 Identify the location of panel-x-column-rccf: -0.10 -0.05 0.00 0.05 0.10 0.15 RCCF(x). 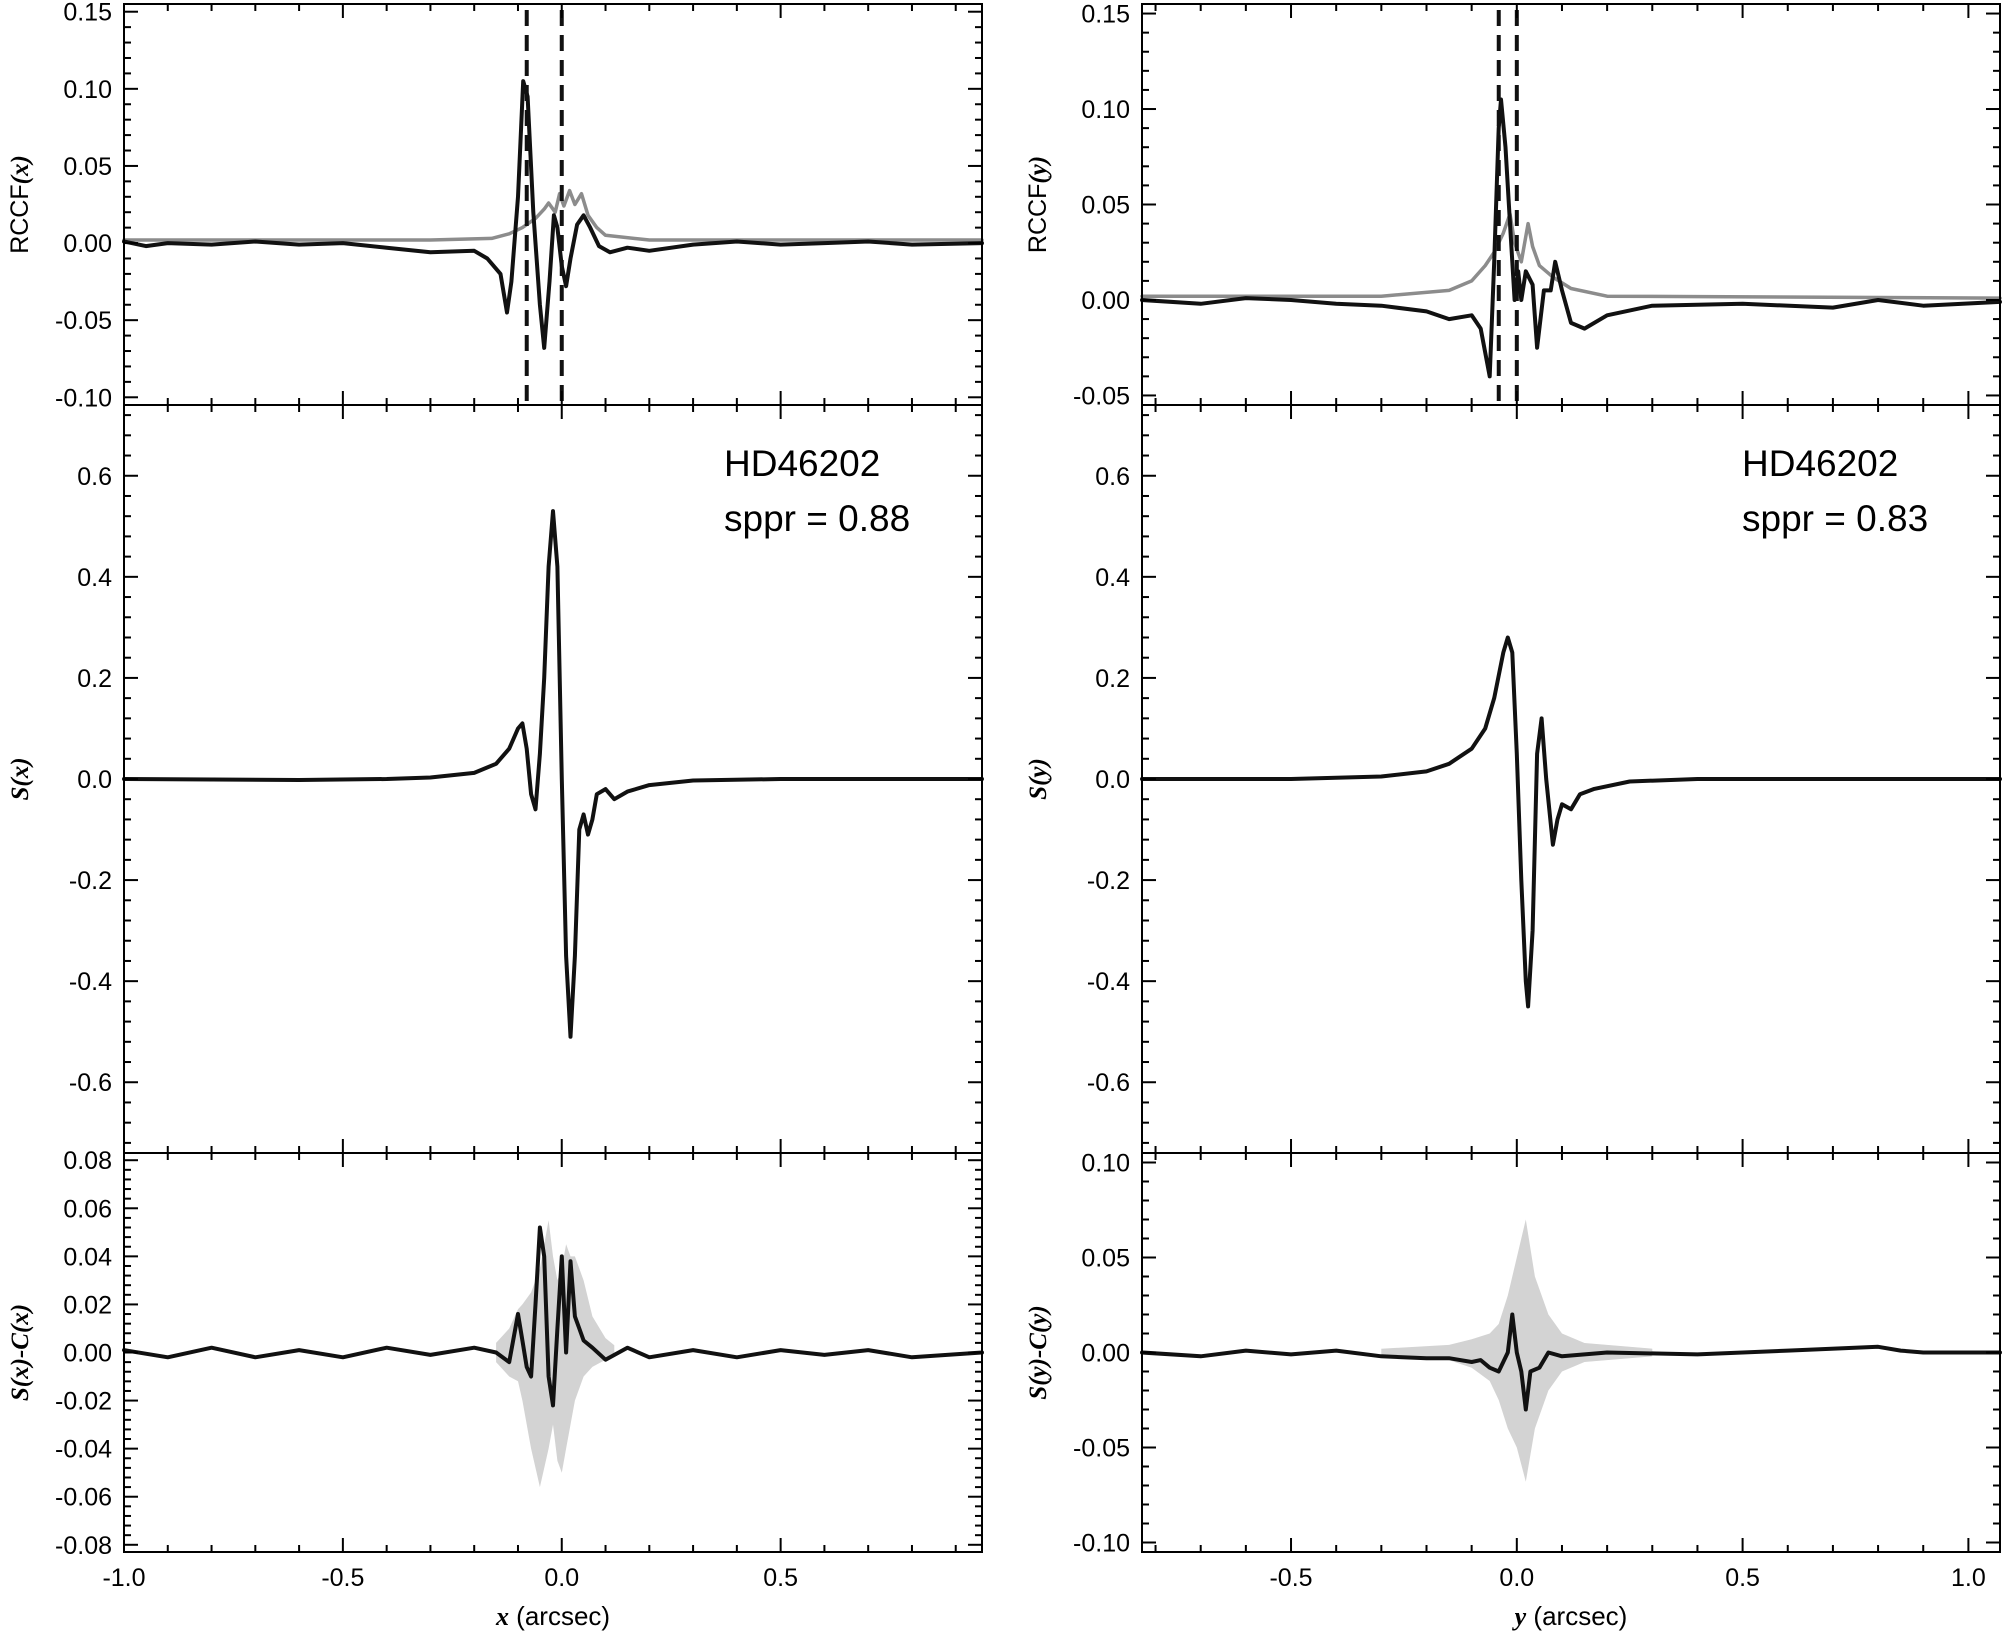
(495, 206).